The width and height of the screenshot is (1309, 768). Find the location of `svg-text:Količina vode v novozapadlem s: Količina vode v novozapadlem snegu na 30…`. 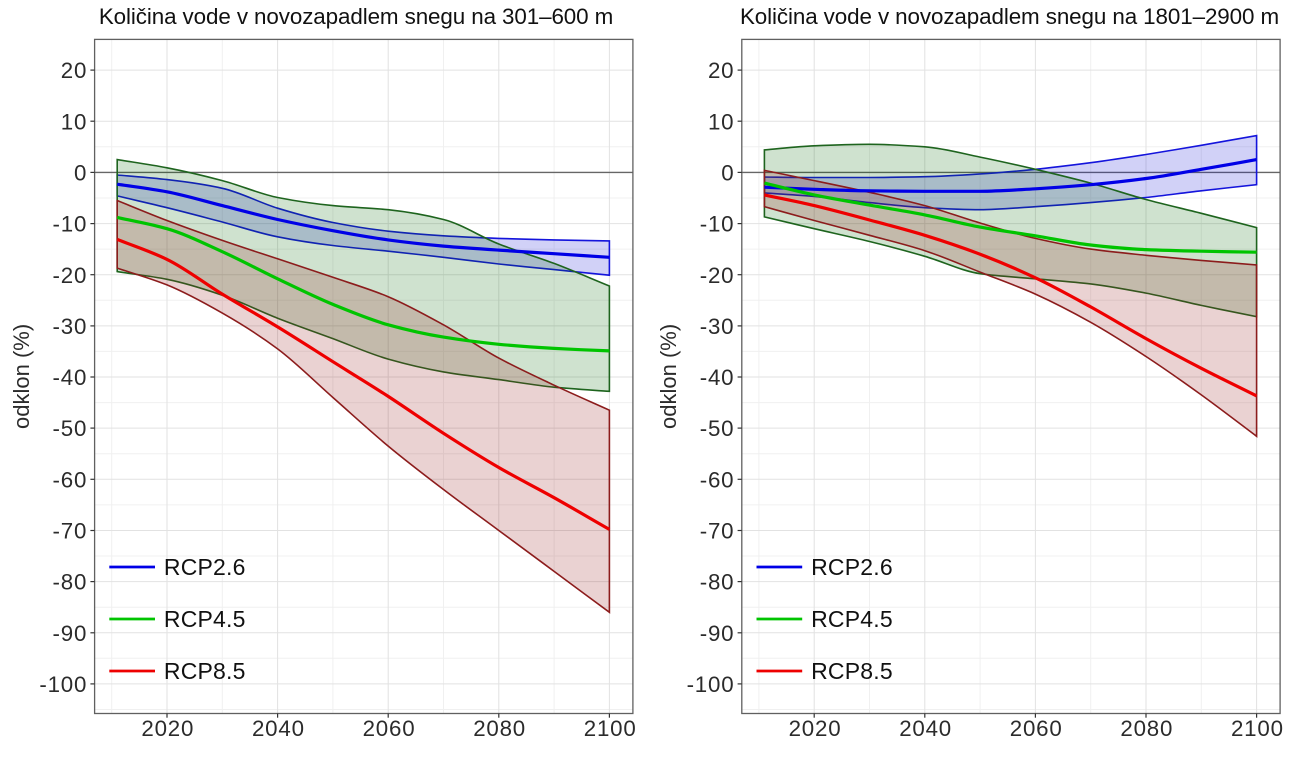

svg-text:Količina vode v novozapadlem s: Količina vode v novozapadlem snegu na 30… is located at coordinates (356, 16).